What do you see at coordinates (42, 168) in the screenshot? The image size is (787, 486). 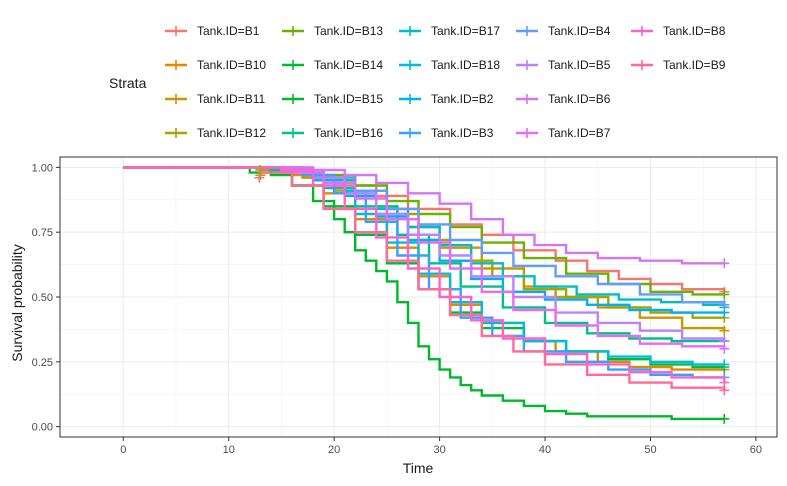 I see `y-tick-label: 1.00` at bounding box center [42, 168].